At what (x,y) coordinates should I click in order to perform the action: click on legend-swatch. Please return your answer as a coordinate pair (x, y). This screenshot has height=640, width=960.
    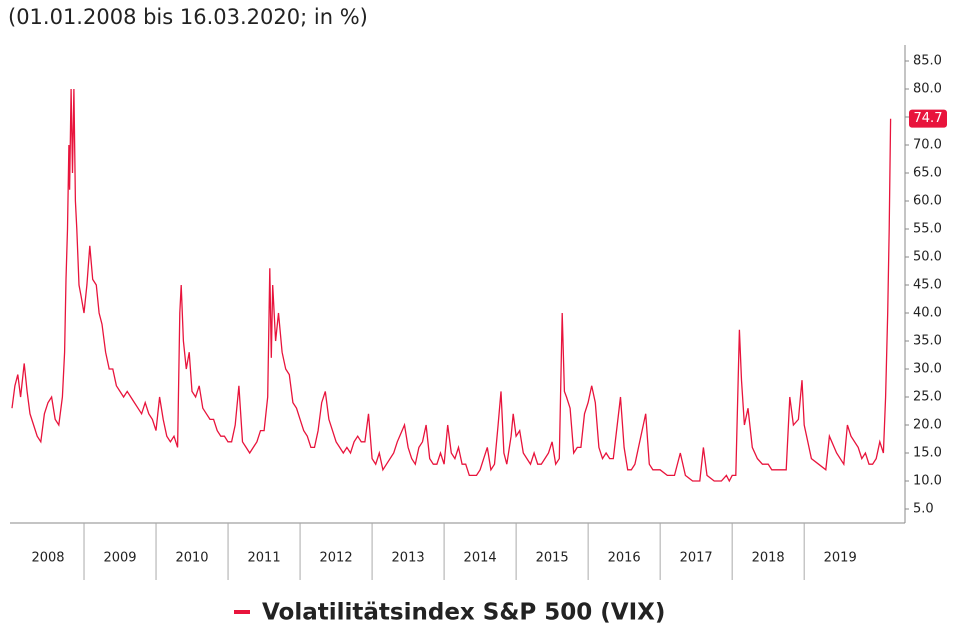
    Looking at the image, I should click on (242, 612).